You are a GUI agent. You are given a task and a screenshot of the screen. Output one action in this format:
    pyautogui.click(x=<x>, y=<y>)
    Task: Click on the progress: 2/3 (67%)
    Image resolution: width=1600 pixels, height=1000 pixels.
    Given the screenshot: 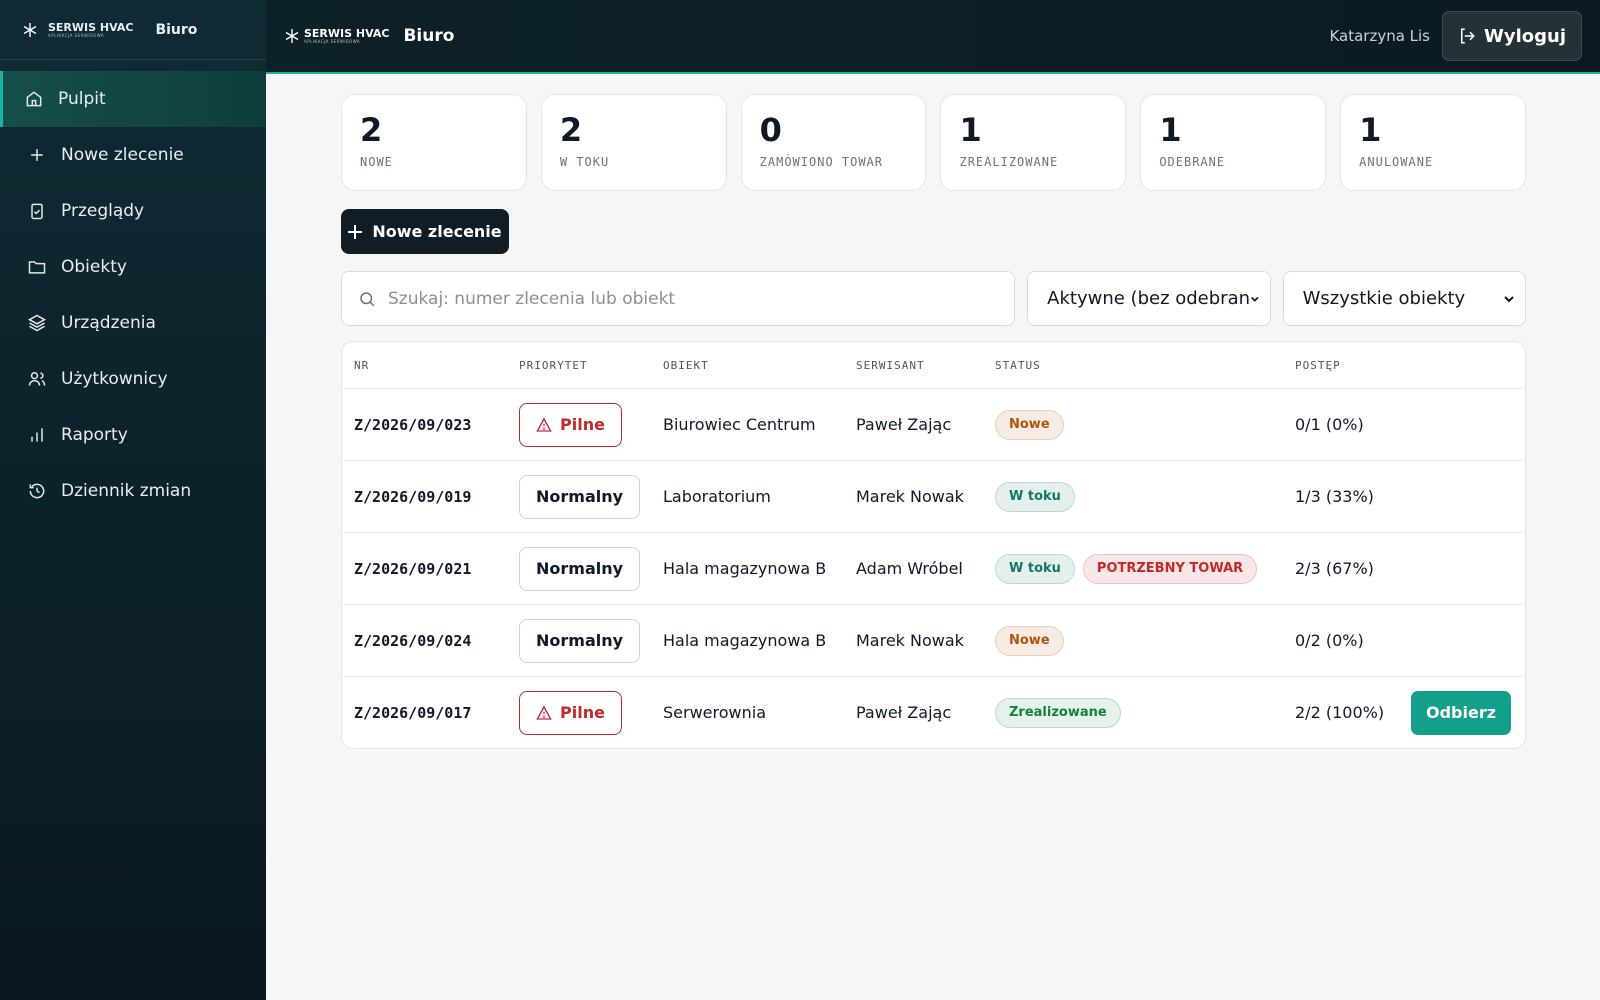 What is the action you would take?
    pyautogui.click(x=1334, y=568)
    